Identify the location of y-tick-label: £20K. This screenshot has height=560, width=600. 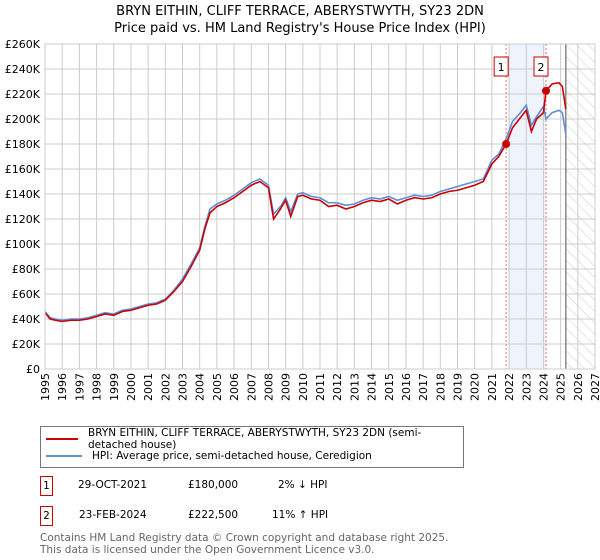
(26, 344).